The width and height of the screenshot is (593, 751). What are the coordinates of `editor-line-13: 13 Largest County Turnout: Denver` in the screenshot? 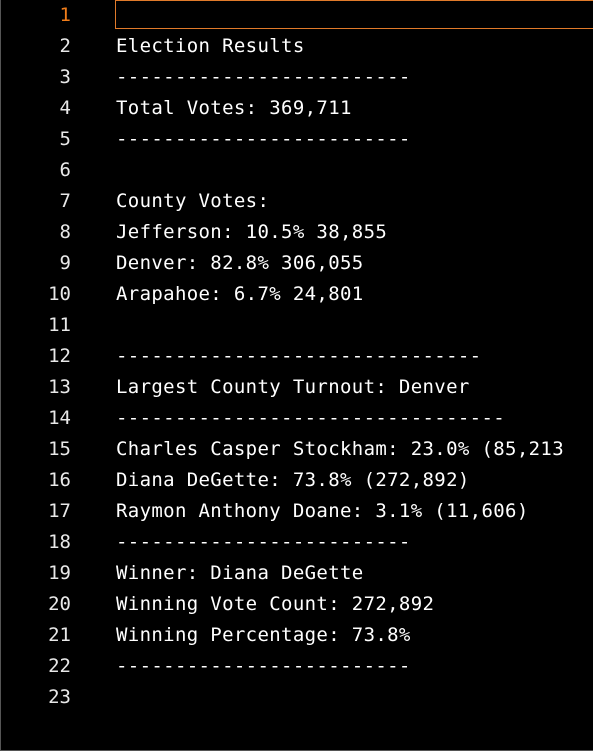 It's located at (297, 387).